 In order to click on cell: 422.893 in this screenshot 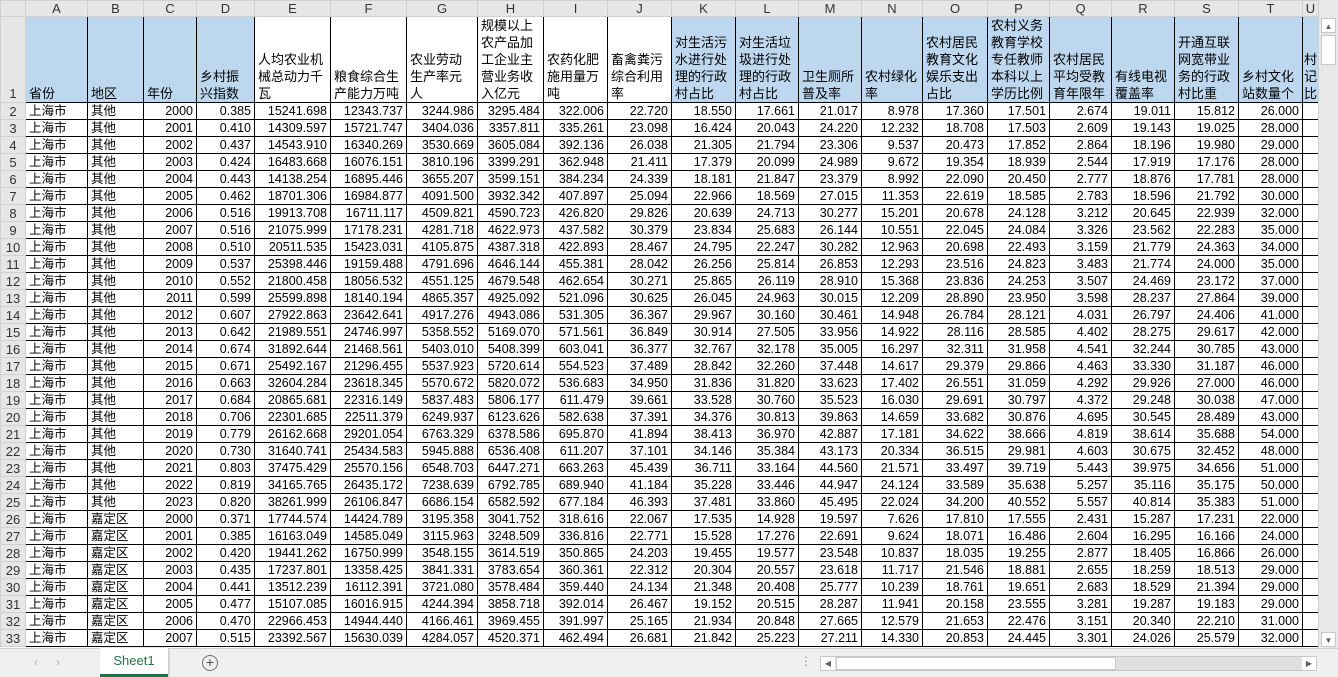, I will do `click(575, 247)`.